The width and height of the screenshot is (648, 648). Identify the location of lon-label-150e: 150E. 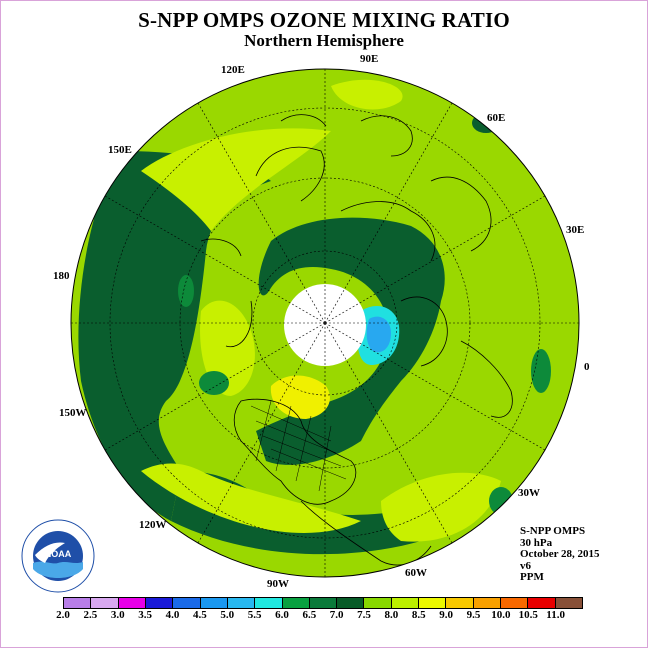
(120, 150).